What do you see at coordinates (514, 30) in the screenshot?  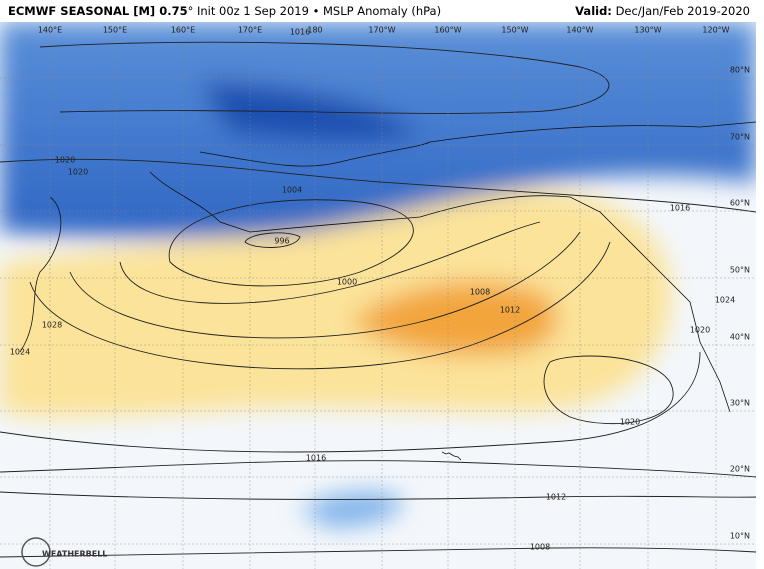 I see `longitude-label: 150°W` at bounding box center [514, 30].